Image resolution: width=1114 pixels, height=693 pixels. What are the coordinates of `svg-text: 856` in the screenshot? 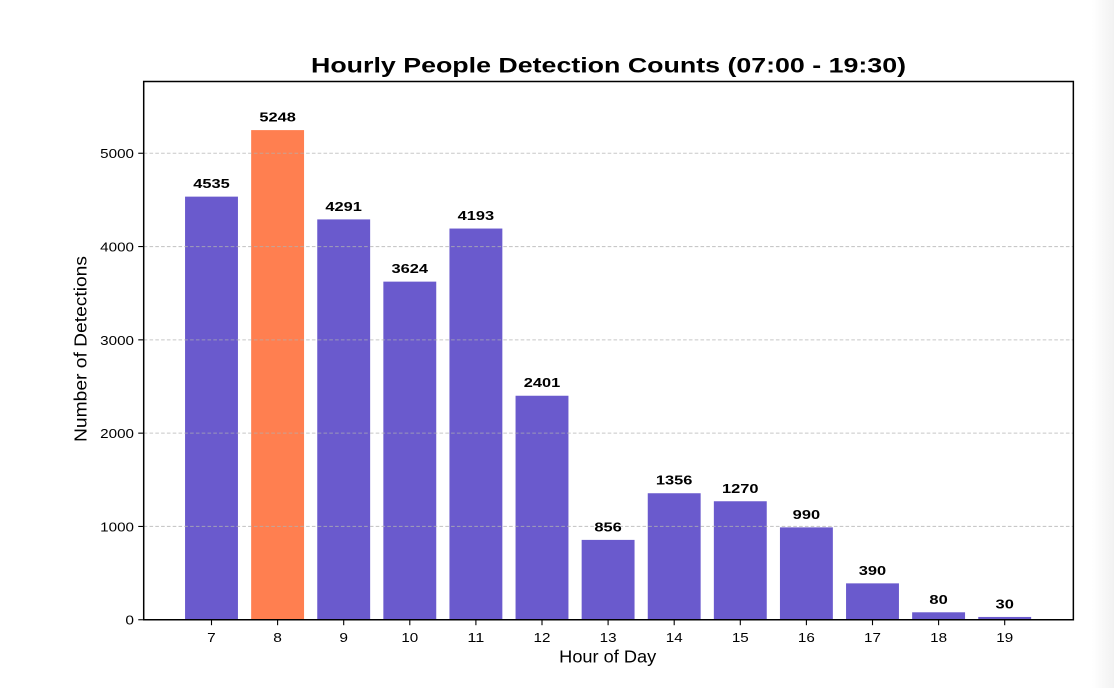 It's located at (607, 526).